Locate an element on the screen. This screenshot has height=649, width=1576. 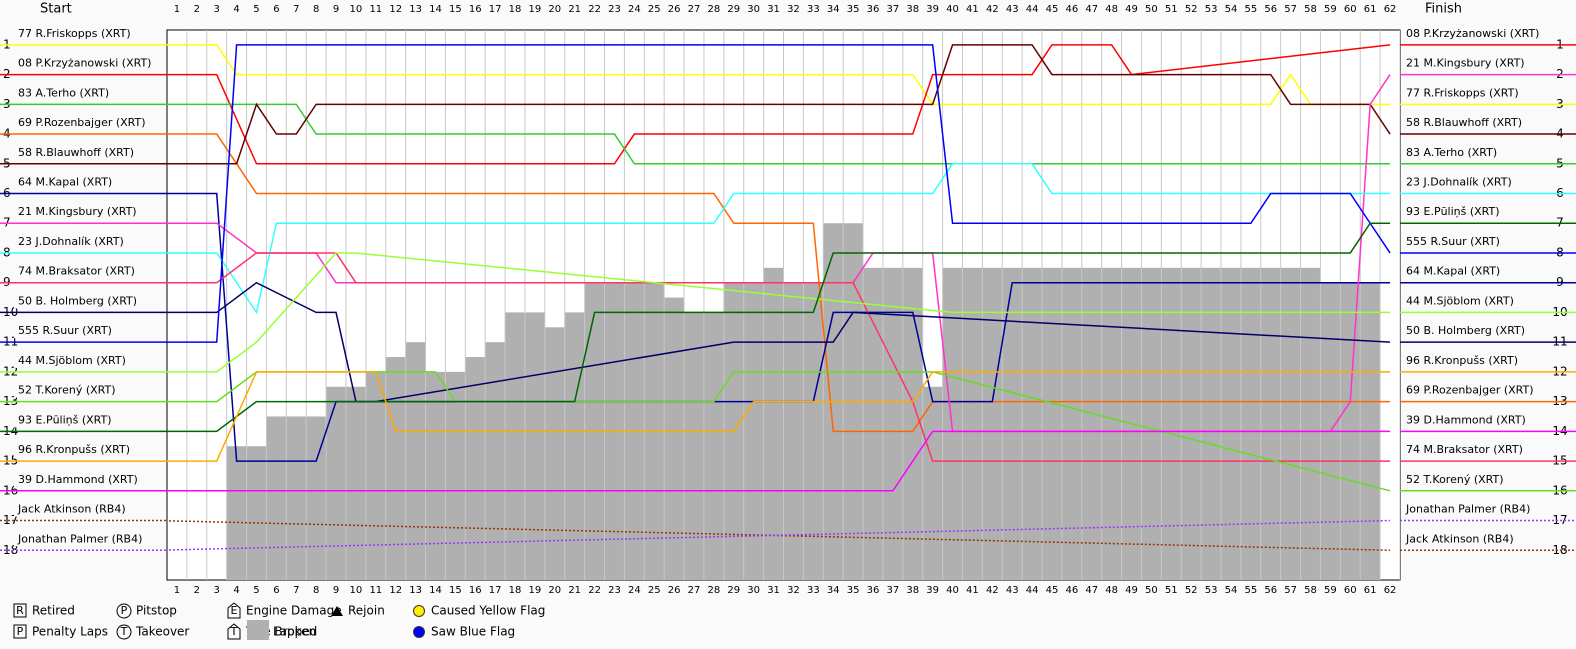
x-tick-label: 15 is located at coordinates (455, 9).